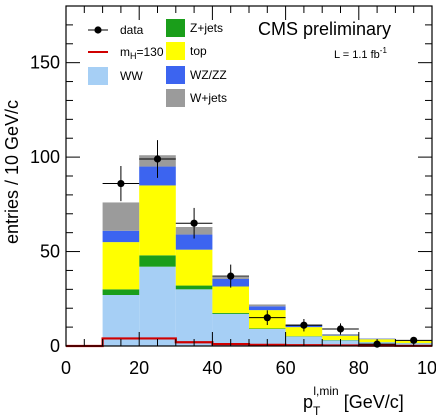  Describe the element at coordinates (175, 28) in the screenshot. I see `legend-swatch-z-jets` at that location.